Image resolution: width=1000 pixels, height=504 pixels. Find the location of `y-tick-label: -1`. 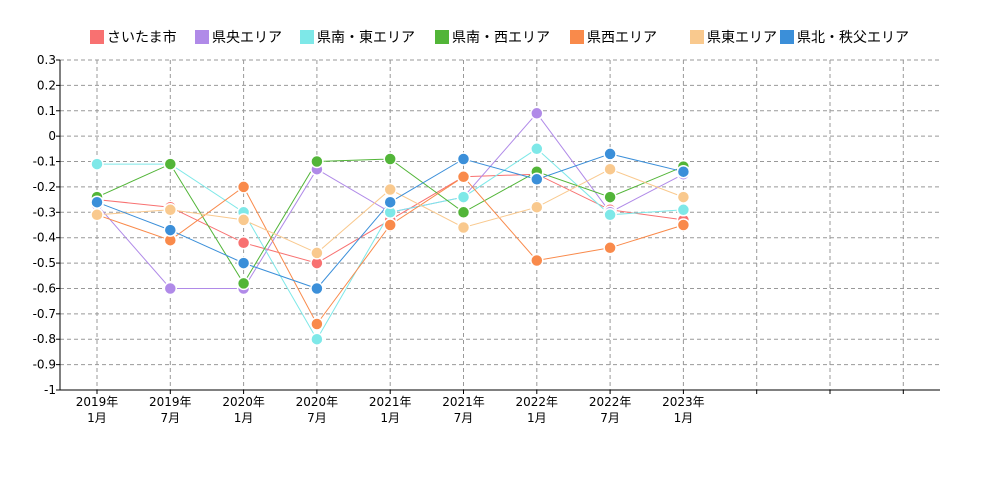

y-tick-label: -1 is located at coordinates (50, 390).